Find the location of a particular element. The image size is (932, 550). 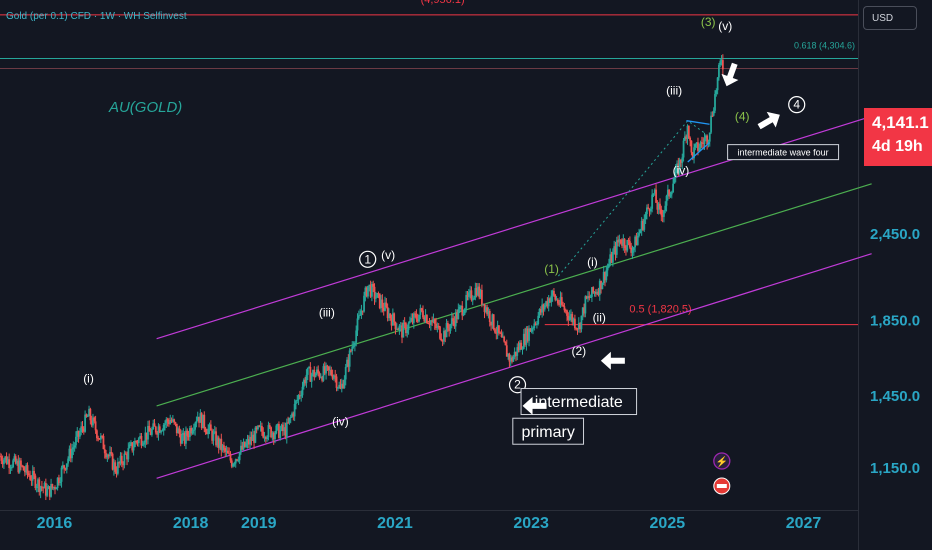

symbol-header: Gold (per 0.1) CFD · 1W · WH Selfinvest is located at coordinates (96, 16).